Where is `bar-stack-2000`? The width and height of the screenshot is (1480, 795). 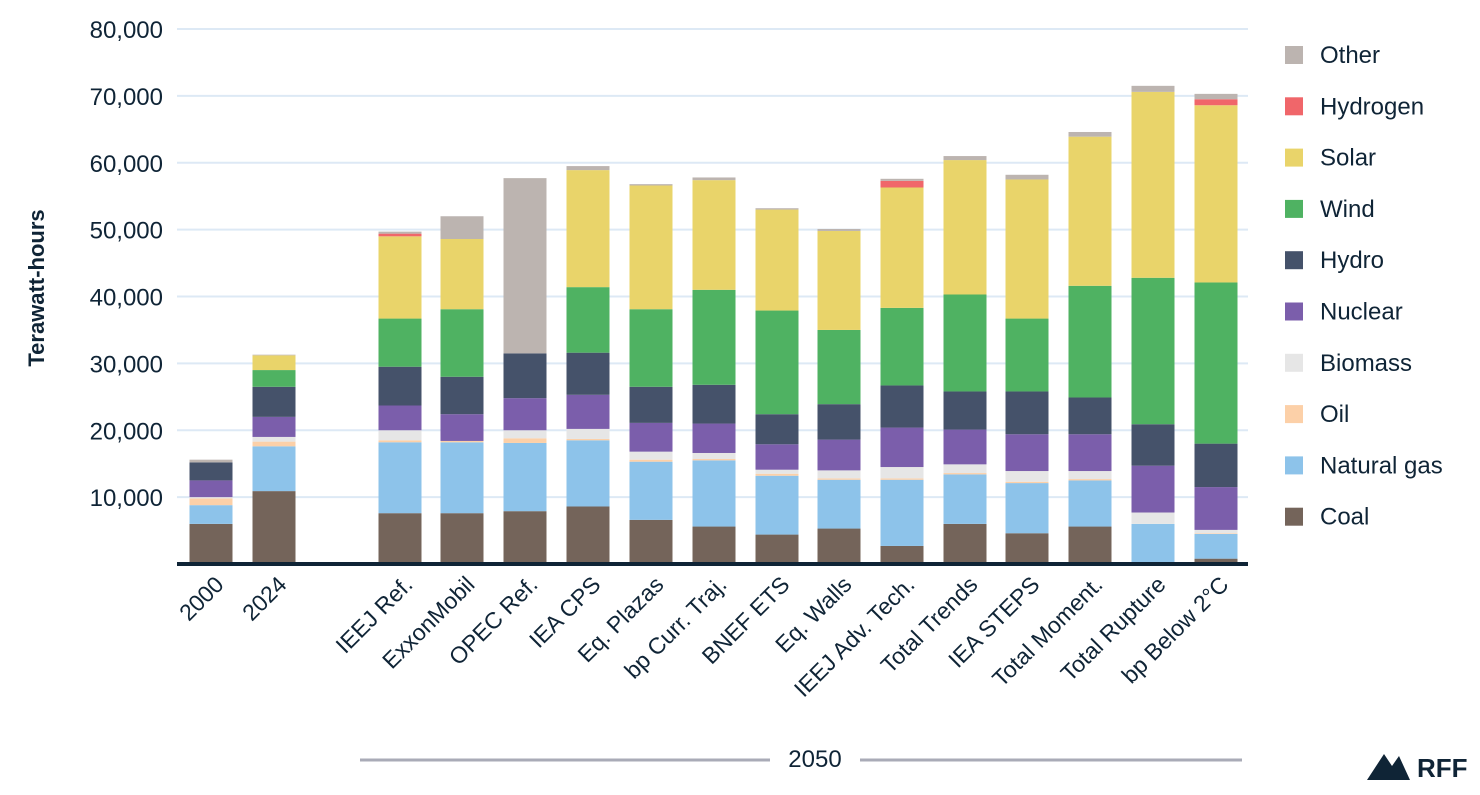
bar-stack-2000 is located at coordinates (211, 511).